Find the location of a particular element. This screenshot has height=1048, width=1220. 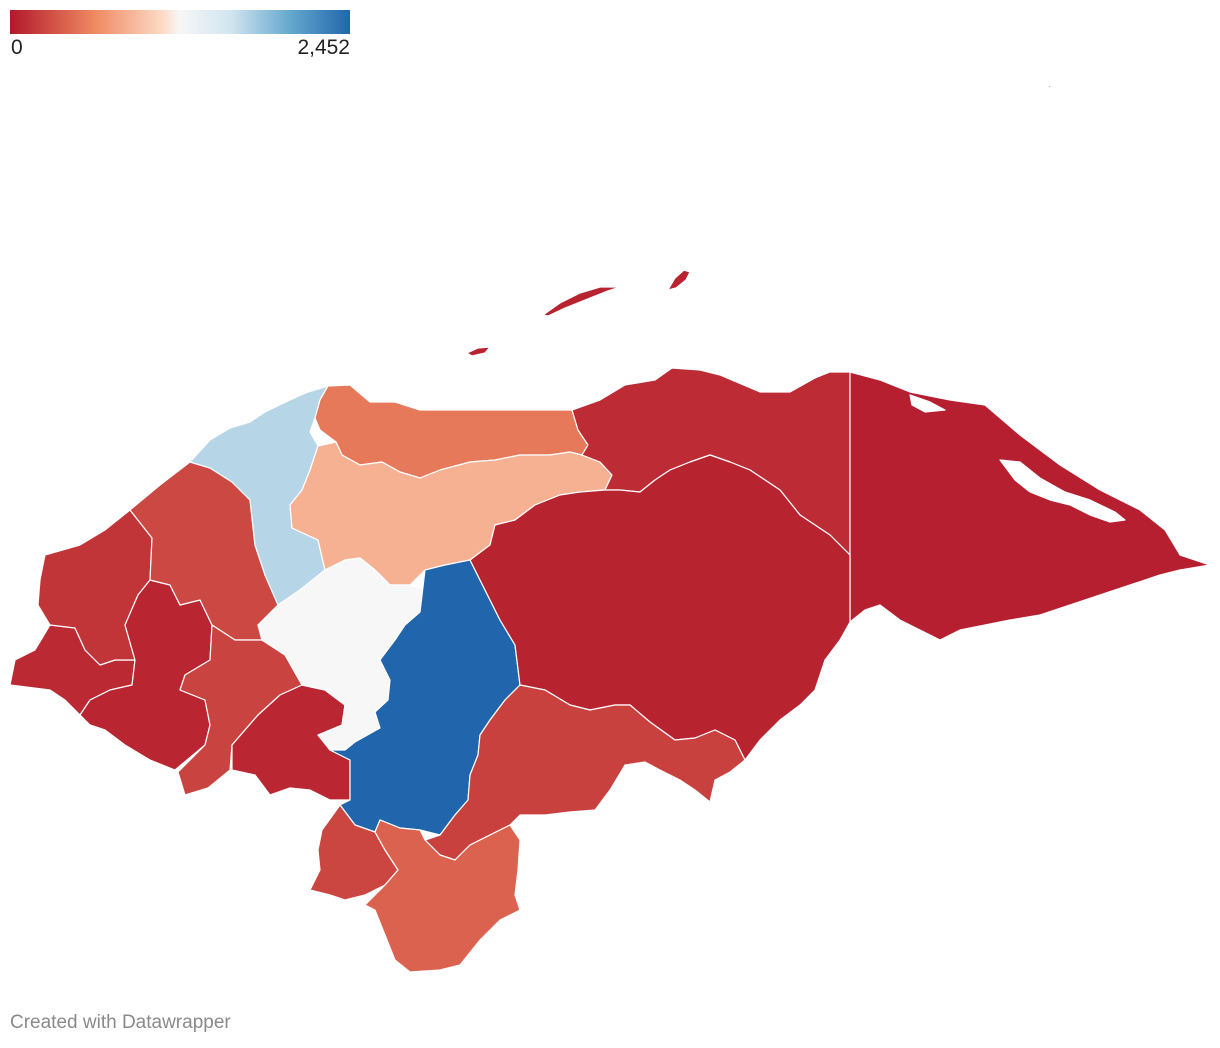

region-islas-de-la-bahia-roatan is located at coordinates (581, 301).